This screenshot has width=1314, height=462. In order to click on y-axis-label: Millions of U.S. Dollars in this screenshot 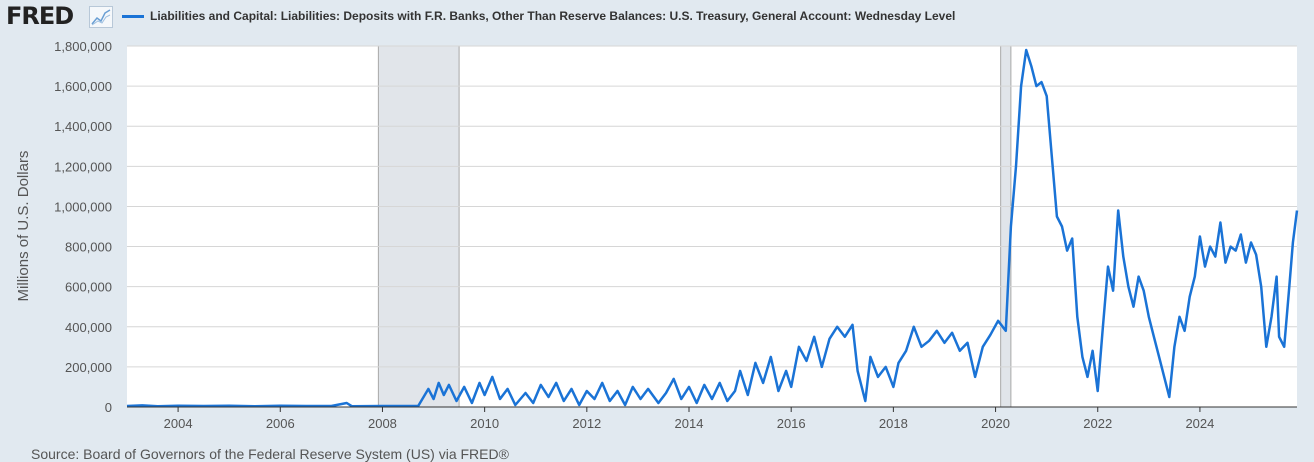, I will do `click(23, 226)`.